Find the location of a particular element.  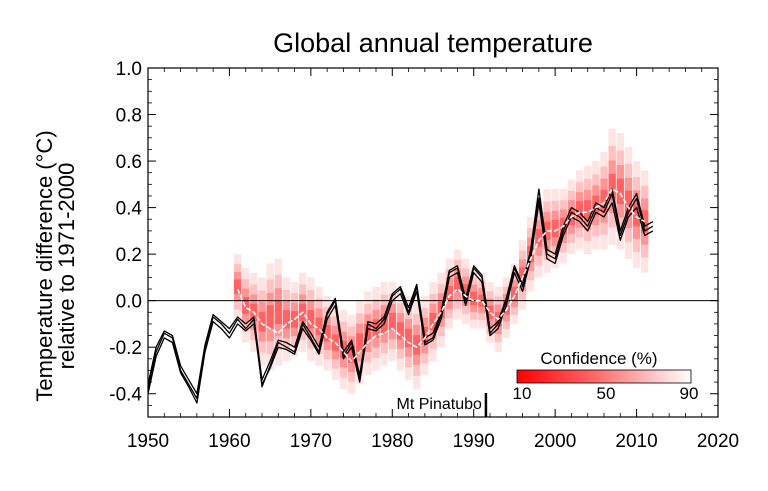

pinatubo-label: Mt Pinatubo is located at coordinates (439, 404).